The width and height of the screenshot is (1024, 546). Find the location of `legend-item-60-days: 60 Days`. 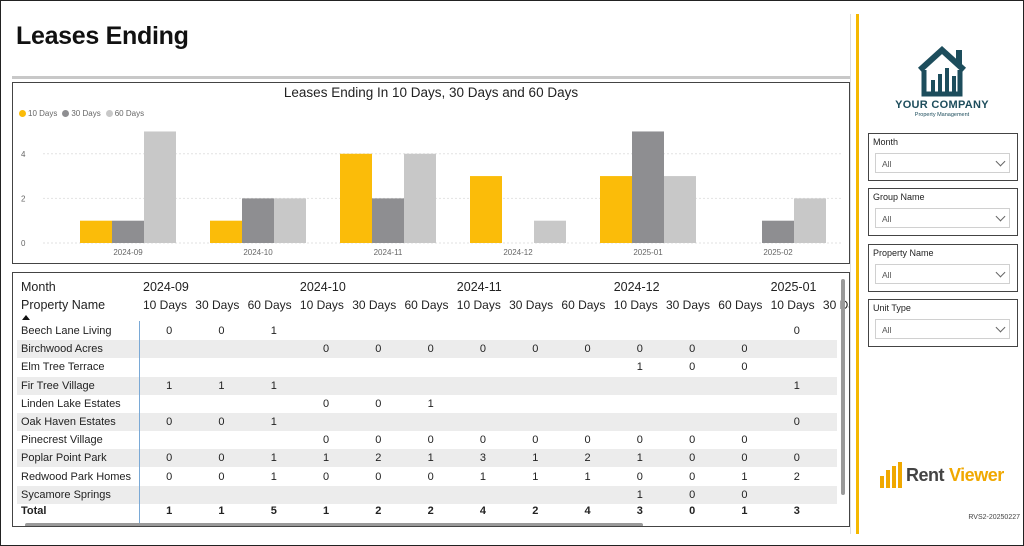

legend-item-60-days: 60 Days is located at coordinates (125, 113).